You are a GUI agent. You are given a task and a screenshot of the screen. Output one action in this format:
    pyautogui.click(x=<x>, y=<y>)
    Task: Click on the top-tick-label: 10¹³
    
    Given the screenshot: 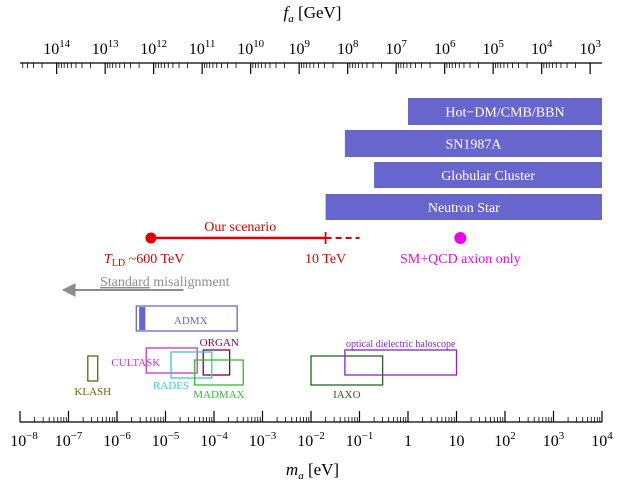 What is the action you would take?
    pyautogui.click(x=105, y=48)
    